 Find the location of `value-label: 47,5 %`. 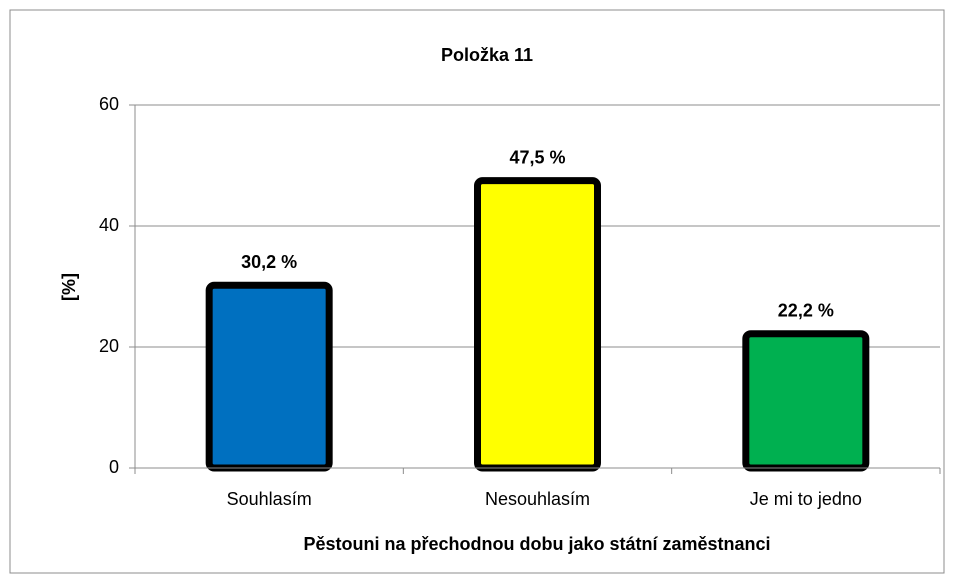

value-label: 47,5 % is located at coordinates (537, 157).